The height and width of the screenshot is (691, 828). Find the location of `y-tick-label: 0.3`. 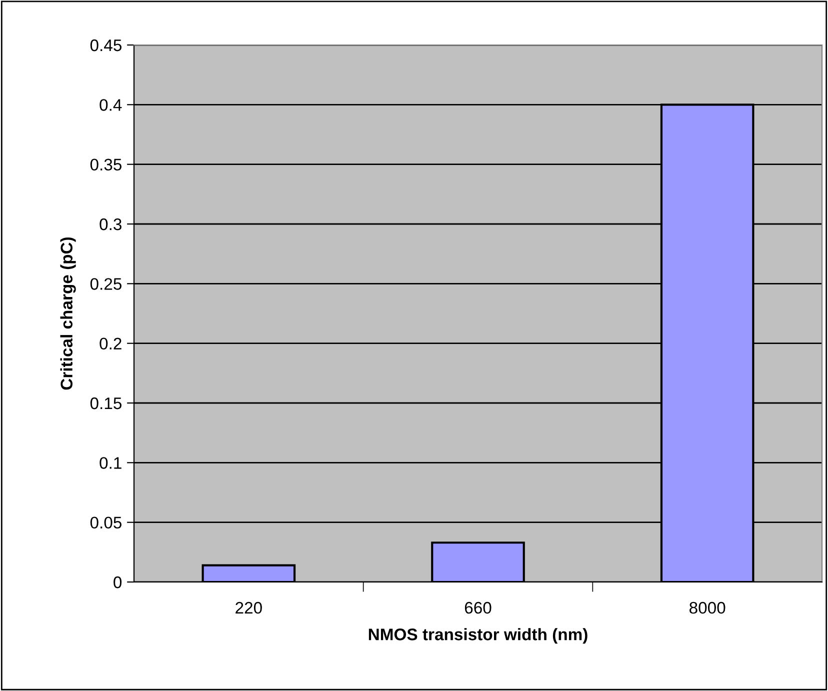

y-tick-label: 0.3 is located at coordinates (111, 224).